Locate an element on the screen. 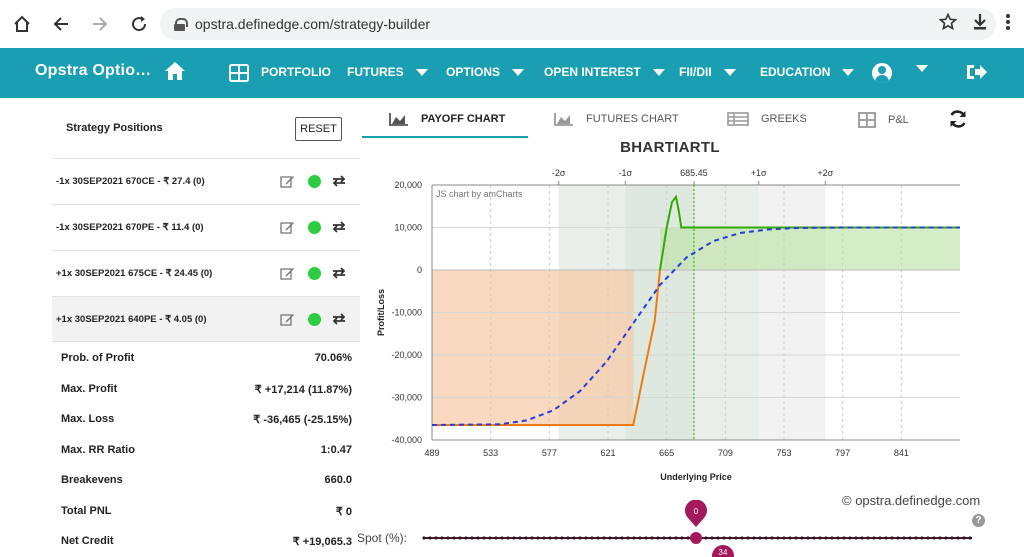 Image resolution: width=1024 pixels, height=557 pixels. nav-portfolio: PORTFOLIO is located at coordinates (296, 72).